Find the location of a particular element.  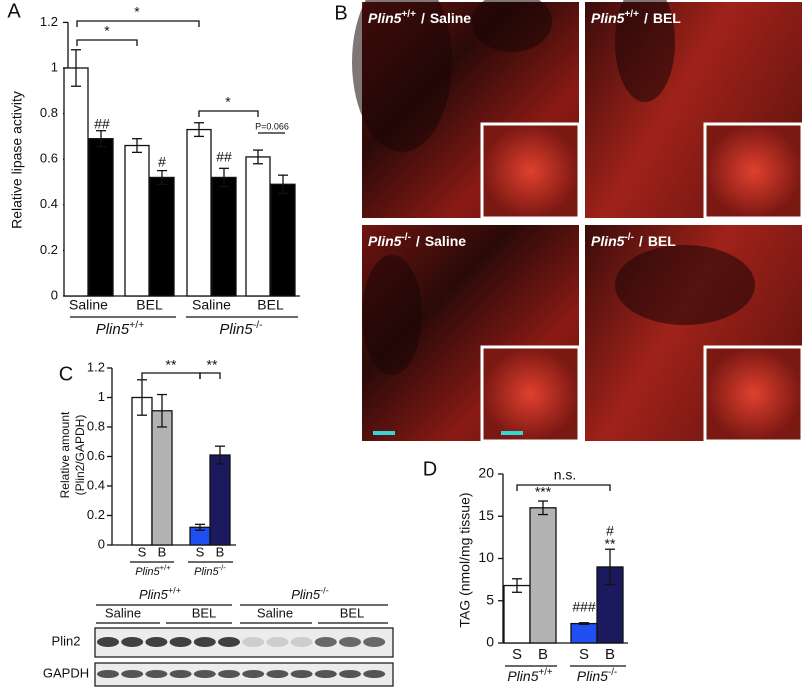

y-tick-label: 5 is located at coordinates (490, 599).